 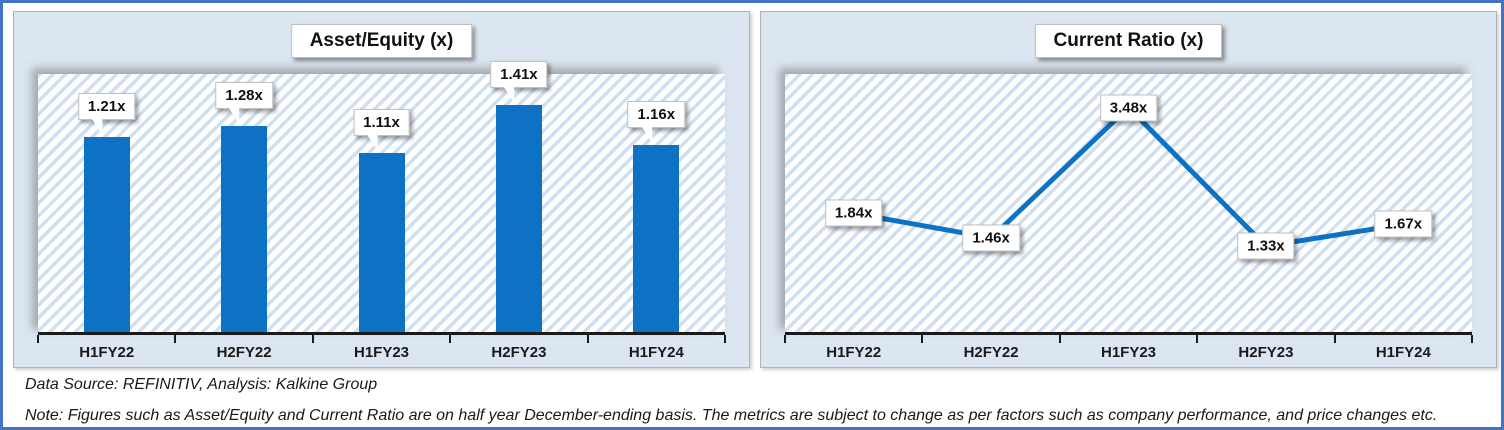 I want to click on asset-equity-x-axis-labels: H1FY22 H2FY22 H1FY23 H2FY23 H1FY24, so click(x=381, y=352).